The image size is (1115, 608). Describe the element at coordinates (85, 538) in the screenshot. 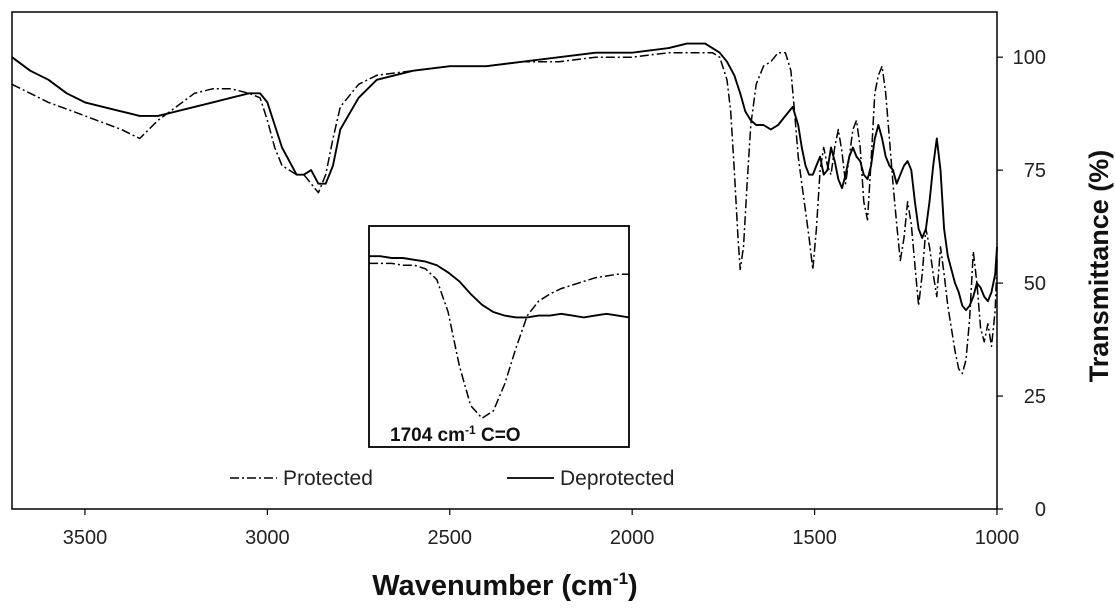

I see `x-tick-label: 3500` at that location.